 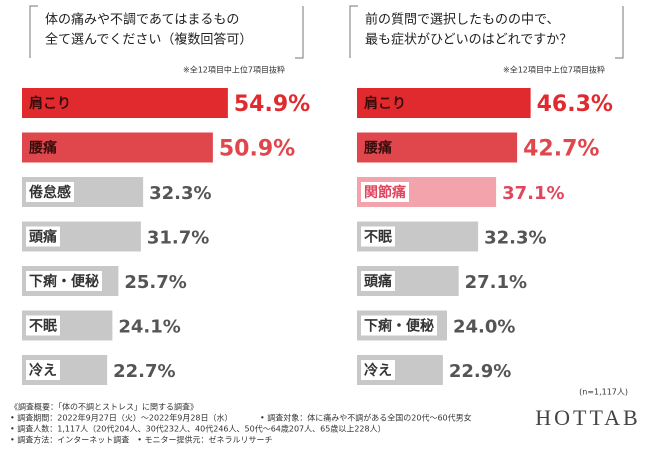 What do you see at coordinates (603, 392) in the screenshot?
I see `sample-note: (n=1,117人)` at bounding box center [603, 392].